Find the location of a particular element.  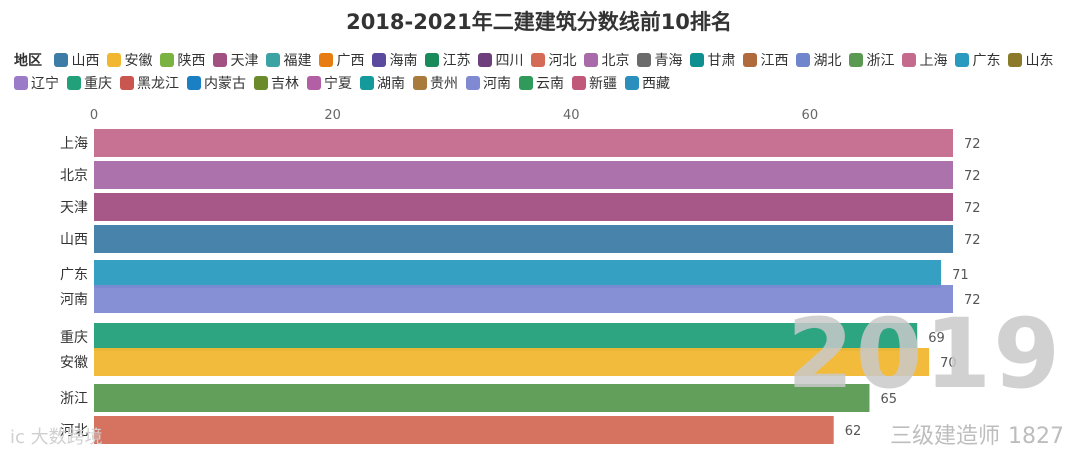

legend-label: 上海 is located at coordinates (933, 61).